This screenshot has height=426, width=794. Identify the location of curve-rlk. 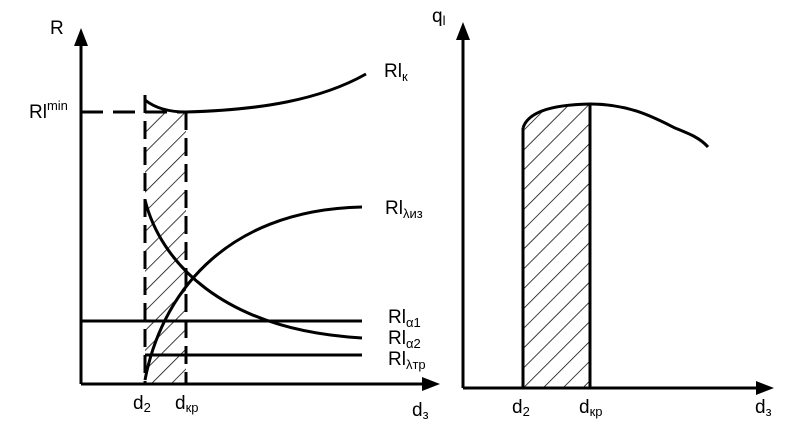
(255, 93).